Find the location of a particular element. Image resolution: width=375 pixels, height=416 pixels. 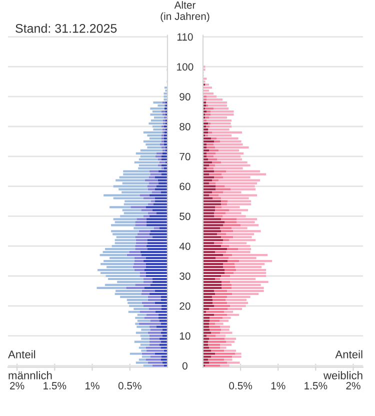

y-tick-label: 70 is located at coordinates (185, 156).